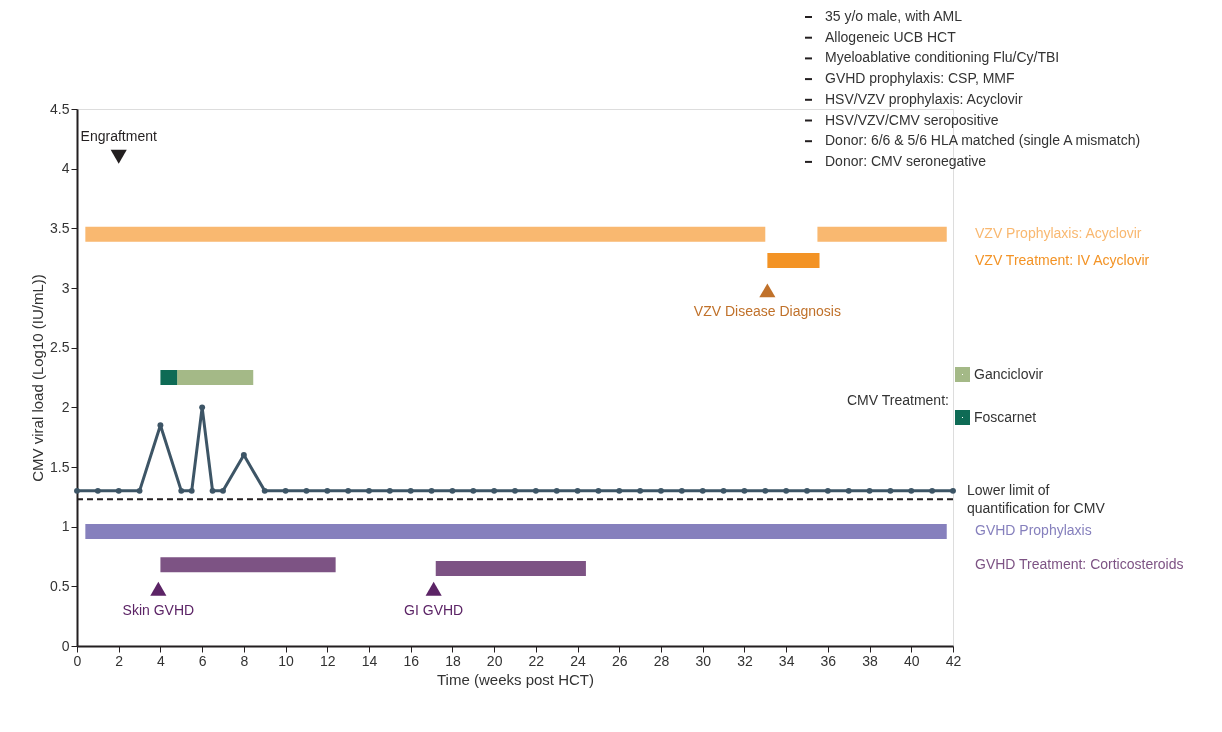 The image size is (1222, 732). Describe the element at coordinates (920, 78) in the screenshot. I see `text: GVHD prophylaxis: CSP, MMF` at that location.